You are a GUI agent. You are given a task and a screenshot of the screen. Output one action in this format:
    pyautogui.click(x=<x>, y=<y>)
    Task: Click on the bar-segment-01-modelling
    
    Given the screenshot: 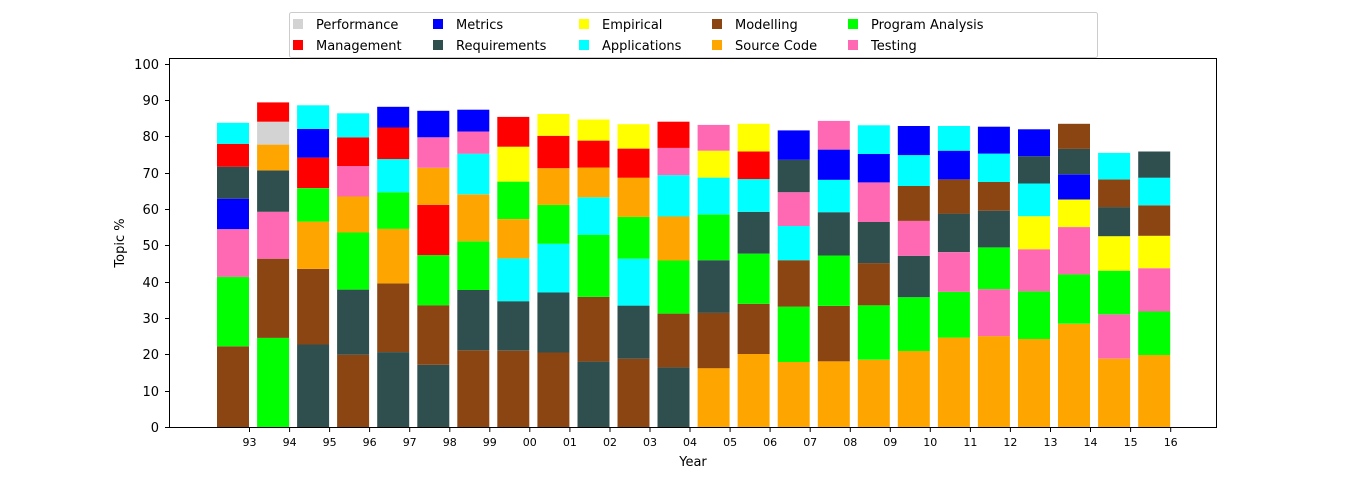 What is the action you would take?
    pyautogui.click(x=553, y=389)
    